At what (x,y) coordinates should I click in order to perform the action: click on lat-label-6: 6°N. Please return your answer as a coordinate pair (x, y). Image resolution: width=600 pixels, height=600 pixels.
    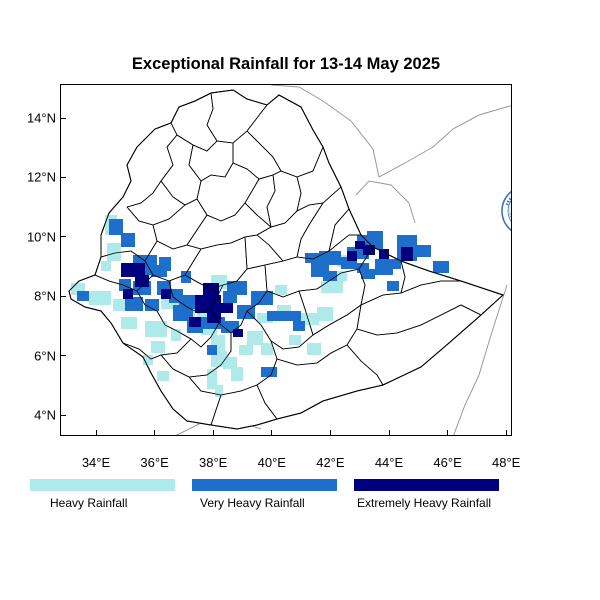
    Looking at the image, I should click on (45, 356).